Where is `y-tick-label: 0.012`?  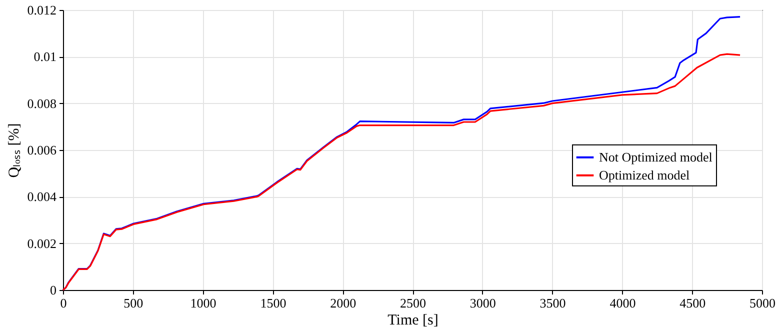 y-tick-label: 0.012 is located at coordinates (41, 10).